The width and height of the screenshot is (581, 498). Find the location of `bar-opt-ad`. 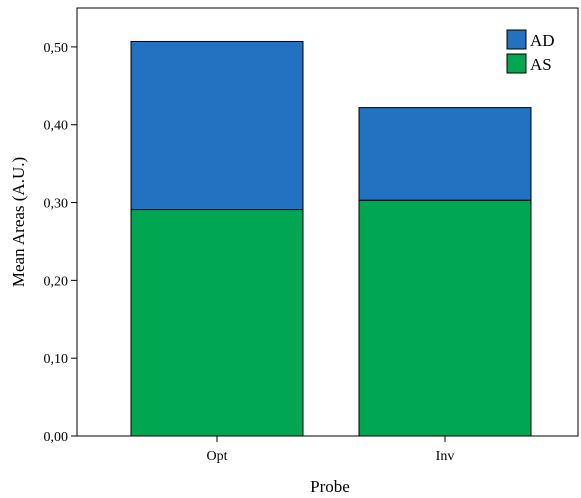

bar-opt-ad is located at coordinates (217, 125).